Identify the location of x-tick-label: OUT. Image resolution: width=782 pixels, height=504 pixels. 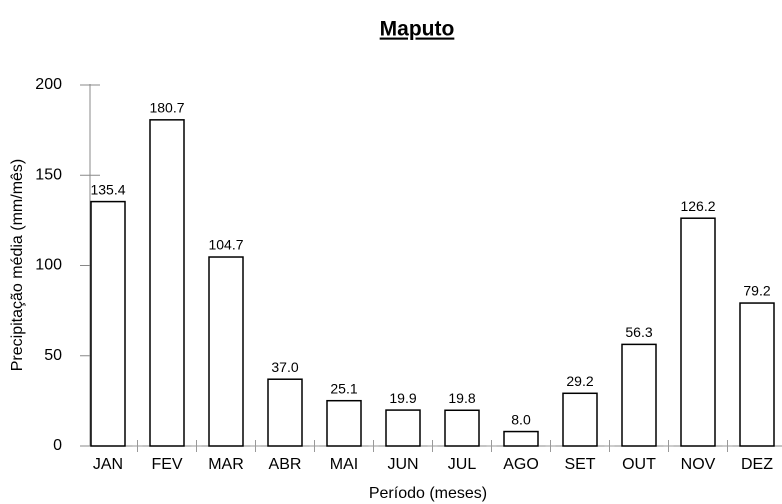
(639, 464).